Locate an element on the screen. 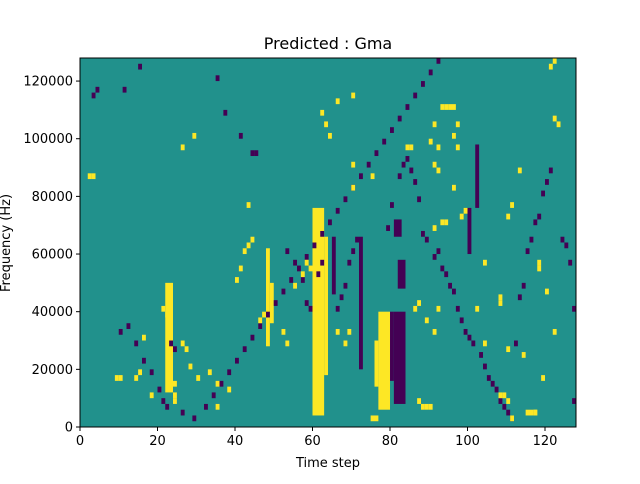 The height and width of the screenshot is (484, 640). y-axis-label: Frequency (Hz) is located at coordinates (7, 243).